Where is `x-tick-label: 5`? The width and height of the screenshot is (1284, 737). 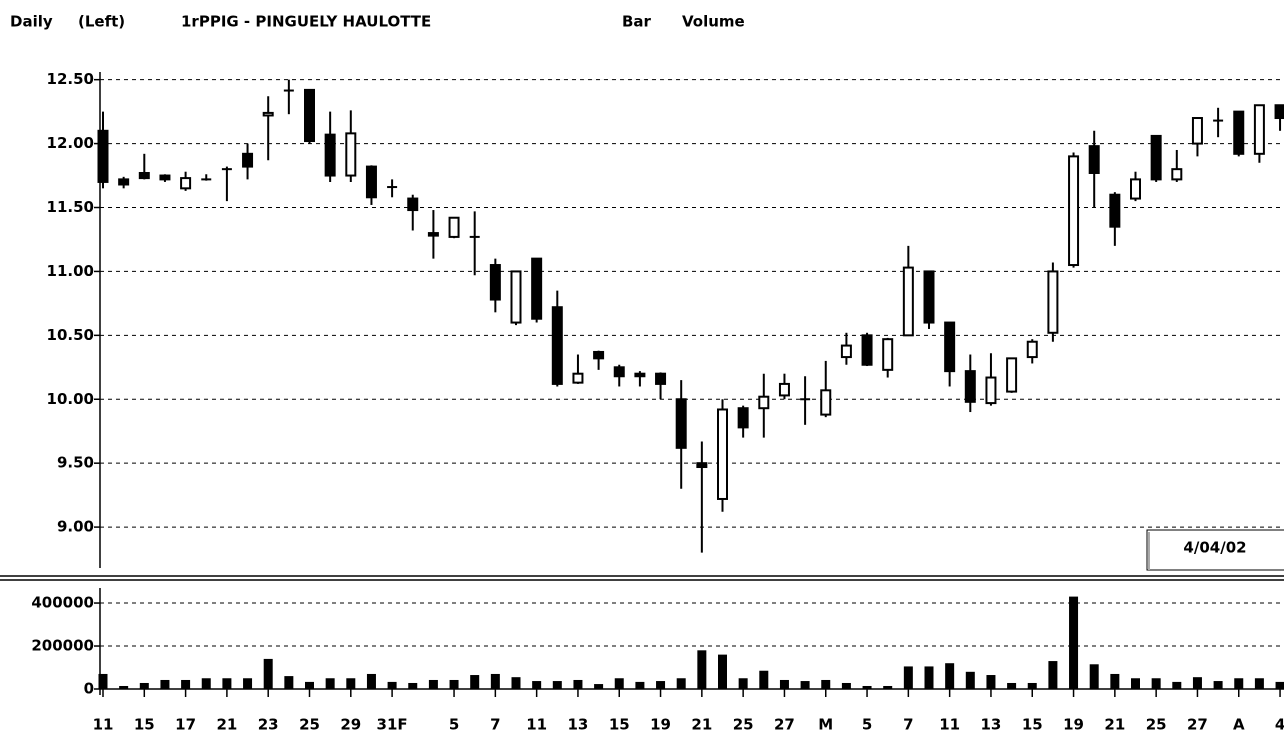
x-tick-label: 5 is located at coordinates (454, 725).